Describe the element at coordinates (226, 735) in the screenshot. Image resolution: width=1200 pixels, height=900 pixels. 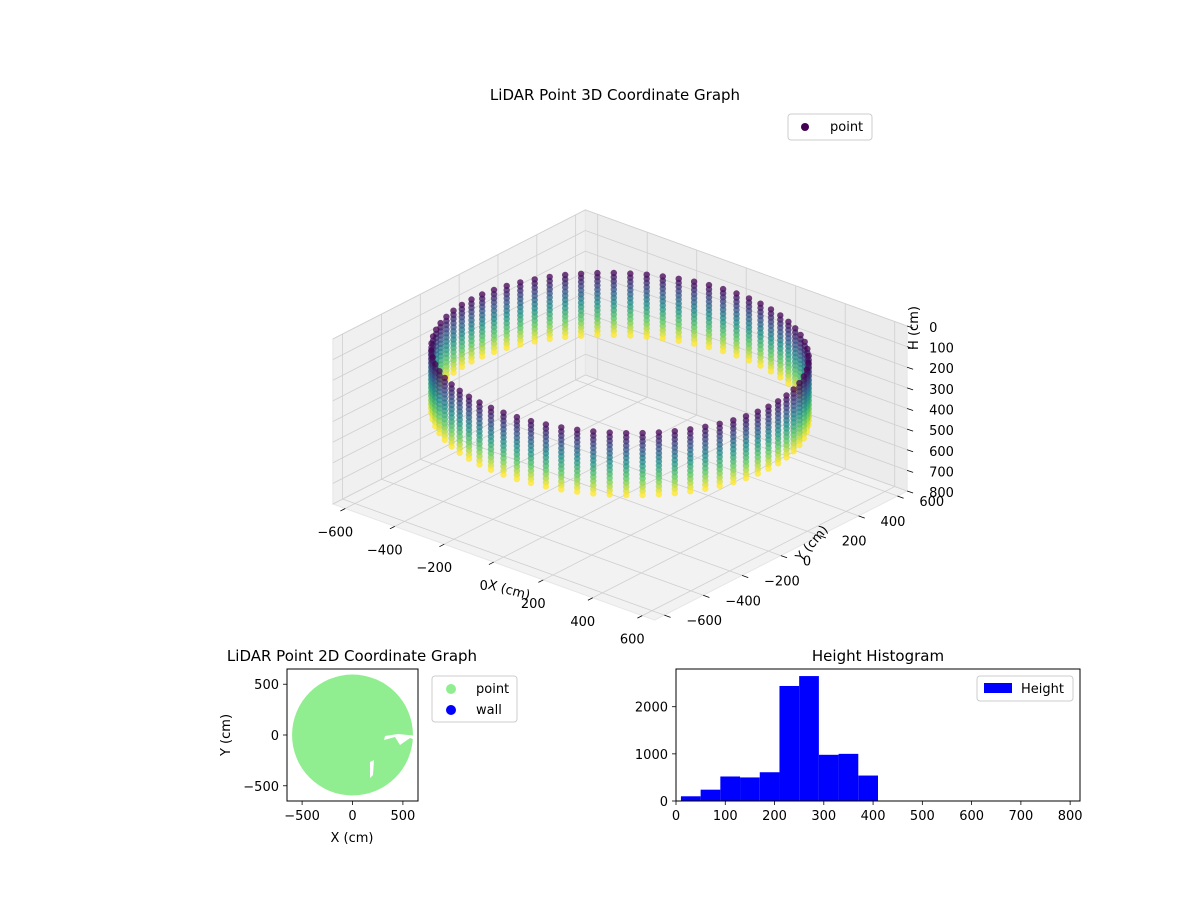
I see `chart-2d-ylabel: Y (cm)` at that location.